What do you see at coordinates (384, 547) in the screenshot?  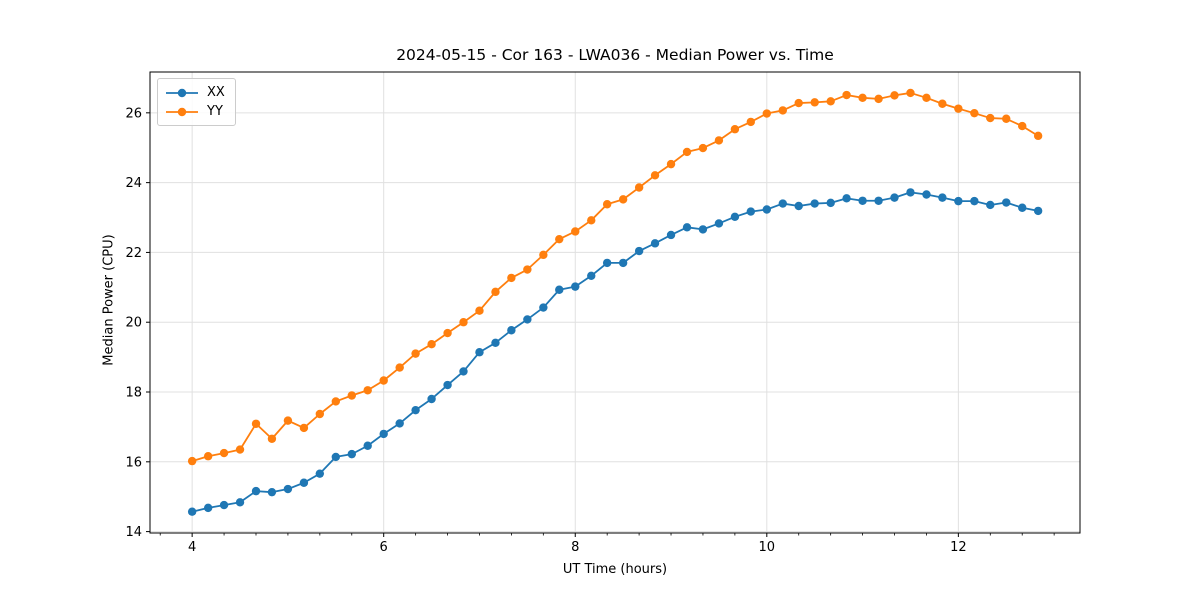 I see `x-tick-label: 6` at bounding box center [384, 547].